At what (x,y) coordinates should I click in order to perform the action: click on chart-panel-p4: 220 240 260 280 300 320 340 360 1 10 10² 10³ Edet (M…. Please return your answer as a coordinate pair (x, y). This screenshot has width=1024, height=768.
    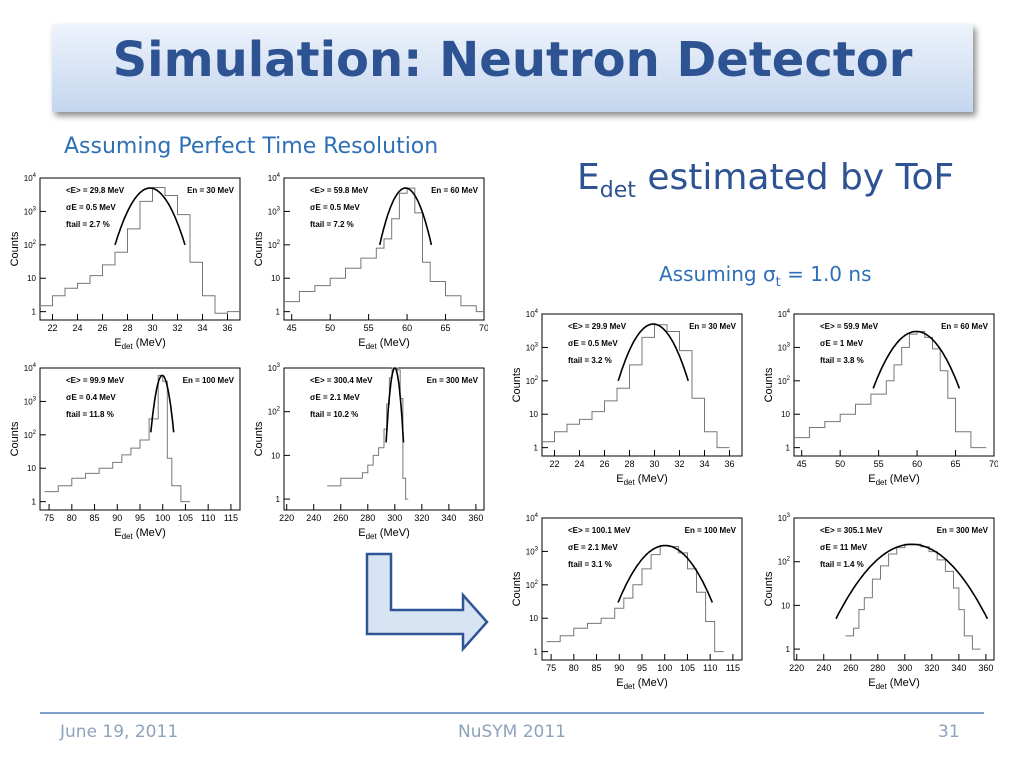
    Looking at the image, I should click on (370, 452).